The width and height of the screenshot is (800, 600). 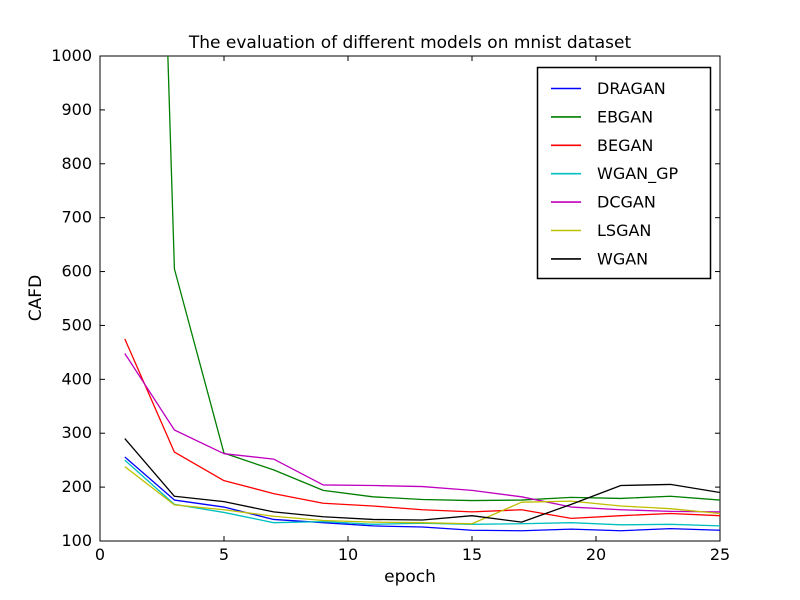 What do you see at coordinates (100, 554) in the screenshot?
I see `x-tick-label: 0` at bounding box center [100, 554].